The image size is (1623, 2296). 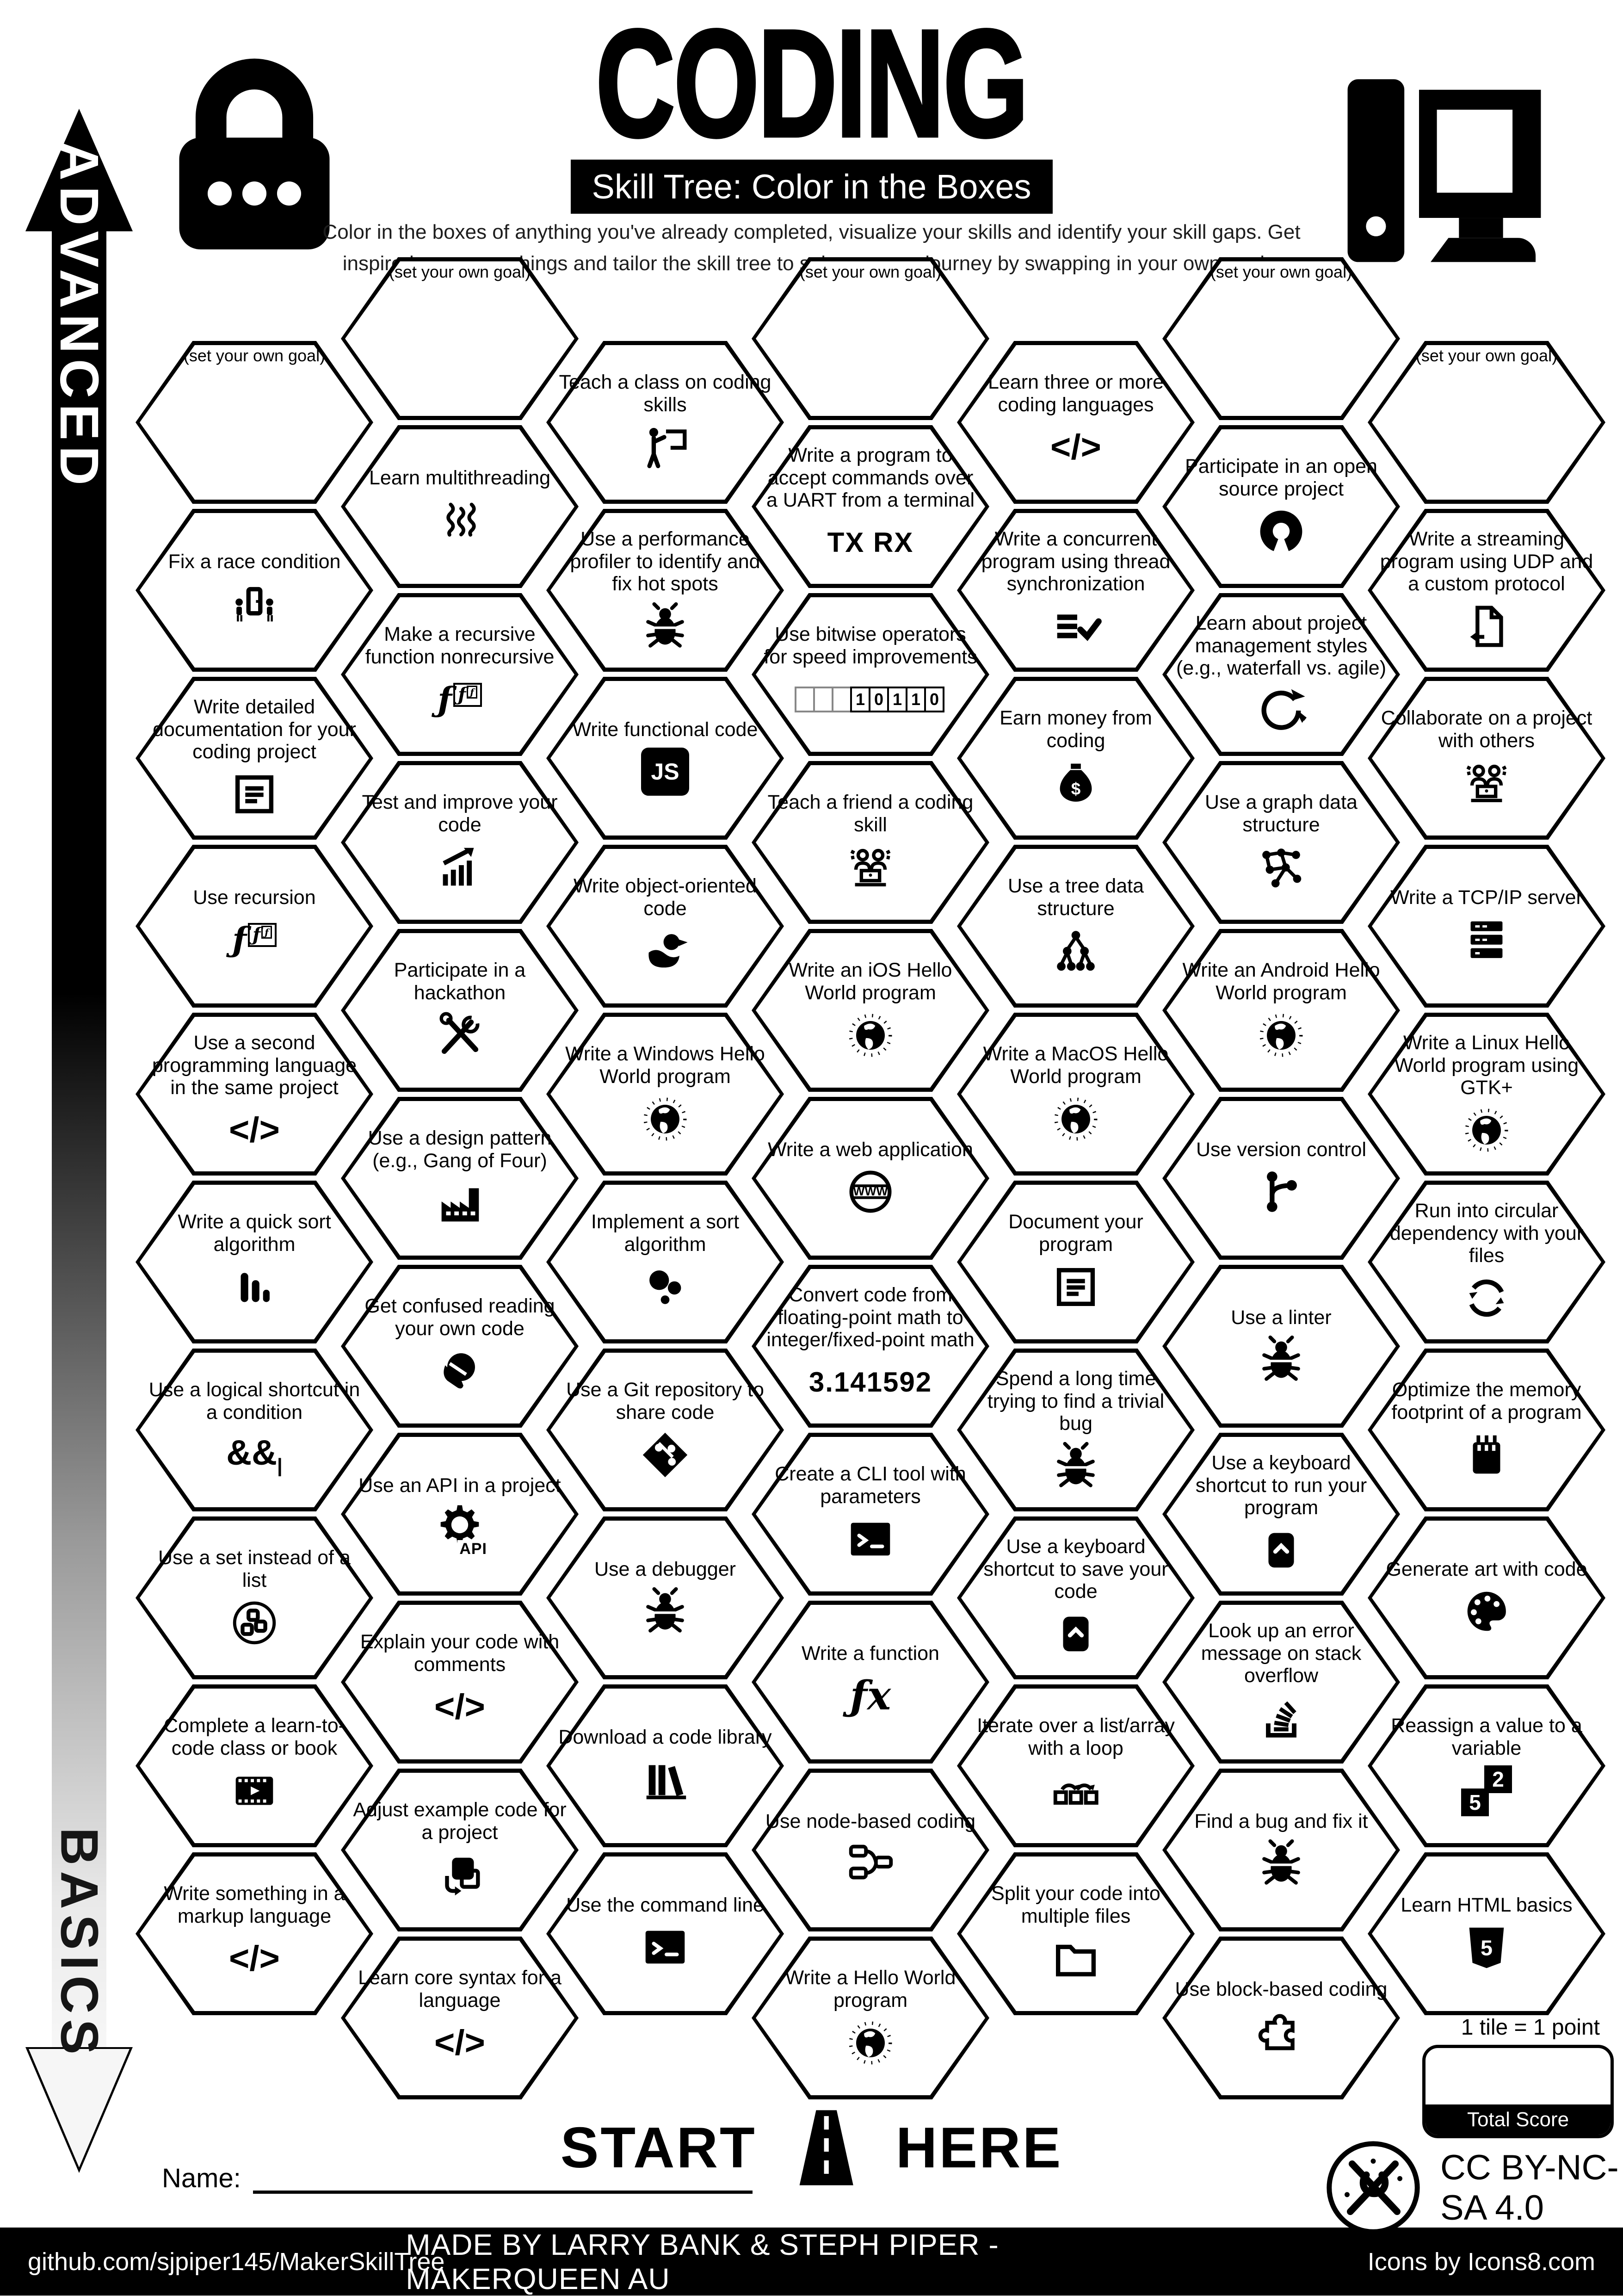 What do you see at coordinates (1075, 447) in the screenshot?
I see `code-tag-icon: </>` at bounding box center [1075, 447].